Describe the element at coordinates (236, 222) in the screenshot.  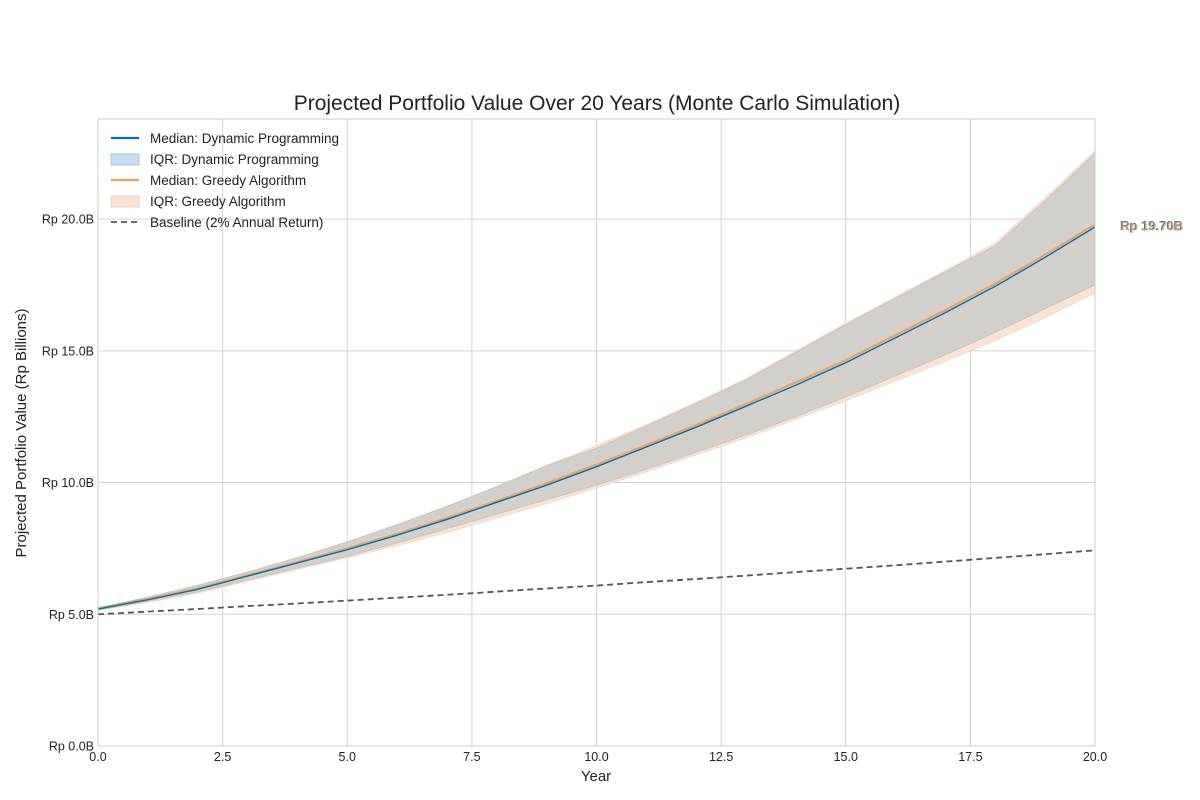
I see `legend-label: Baseline (2% Annual Return)` at that location.